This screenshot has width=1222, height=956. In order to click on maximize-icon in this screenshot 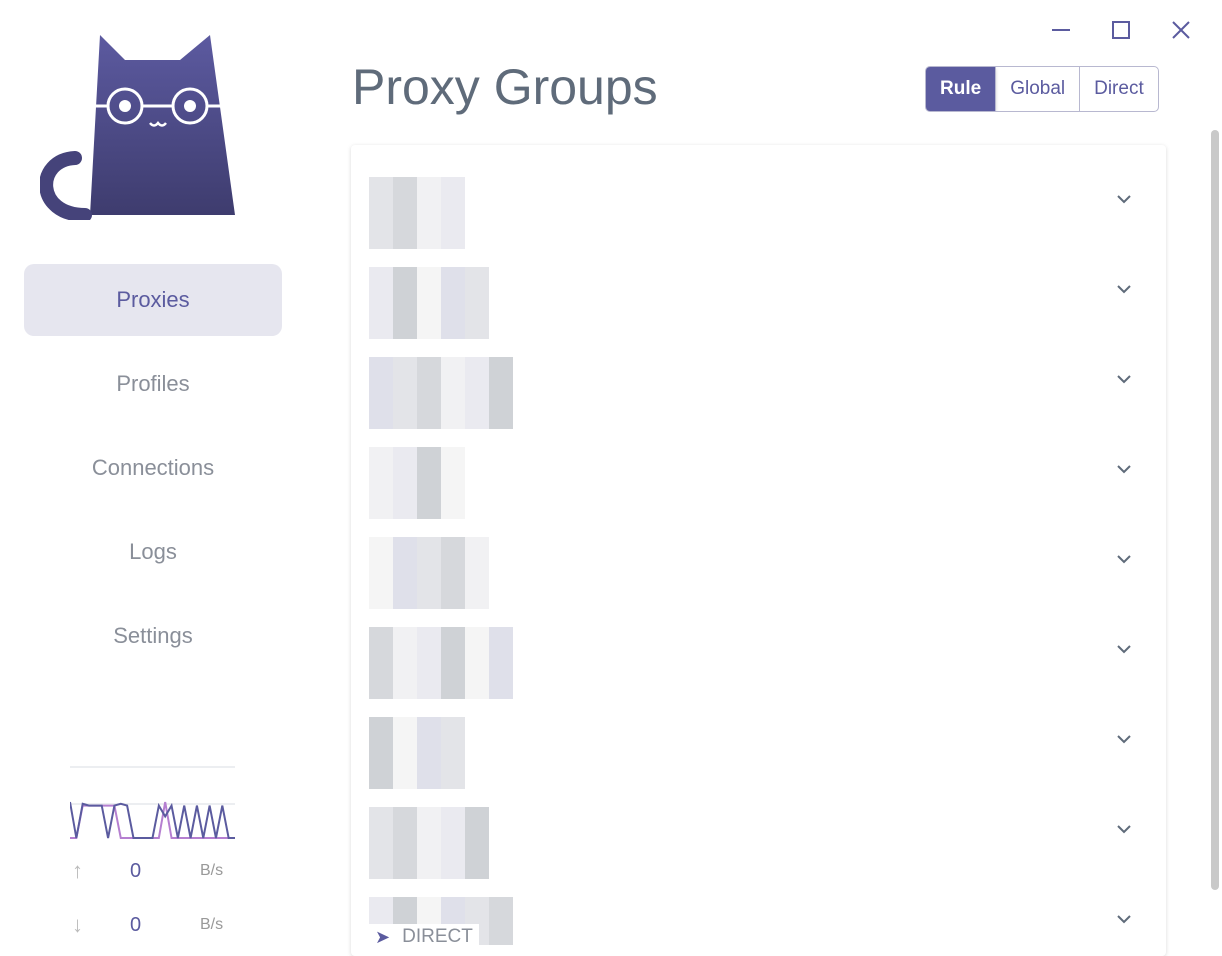, I will do `click(1121, 30)`.